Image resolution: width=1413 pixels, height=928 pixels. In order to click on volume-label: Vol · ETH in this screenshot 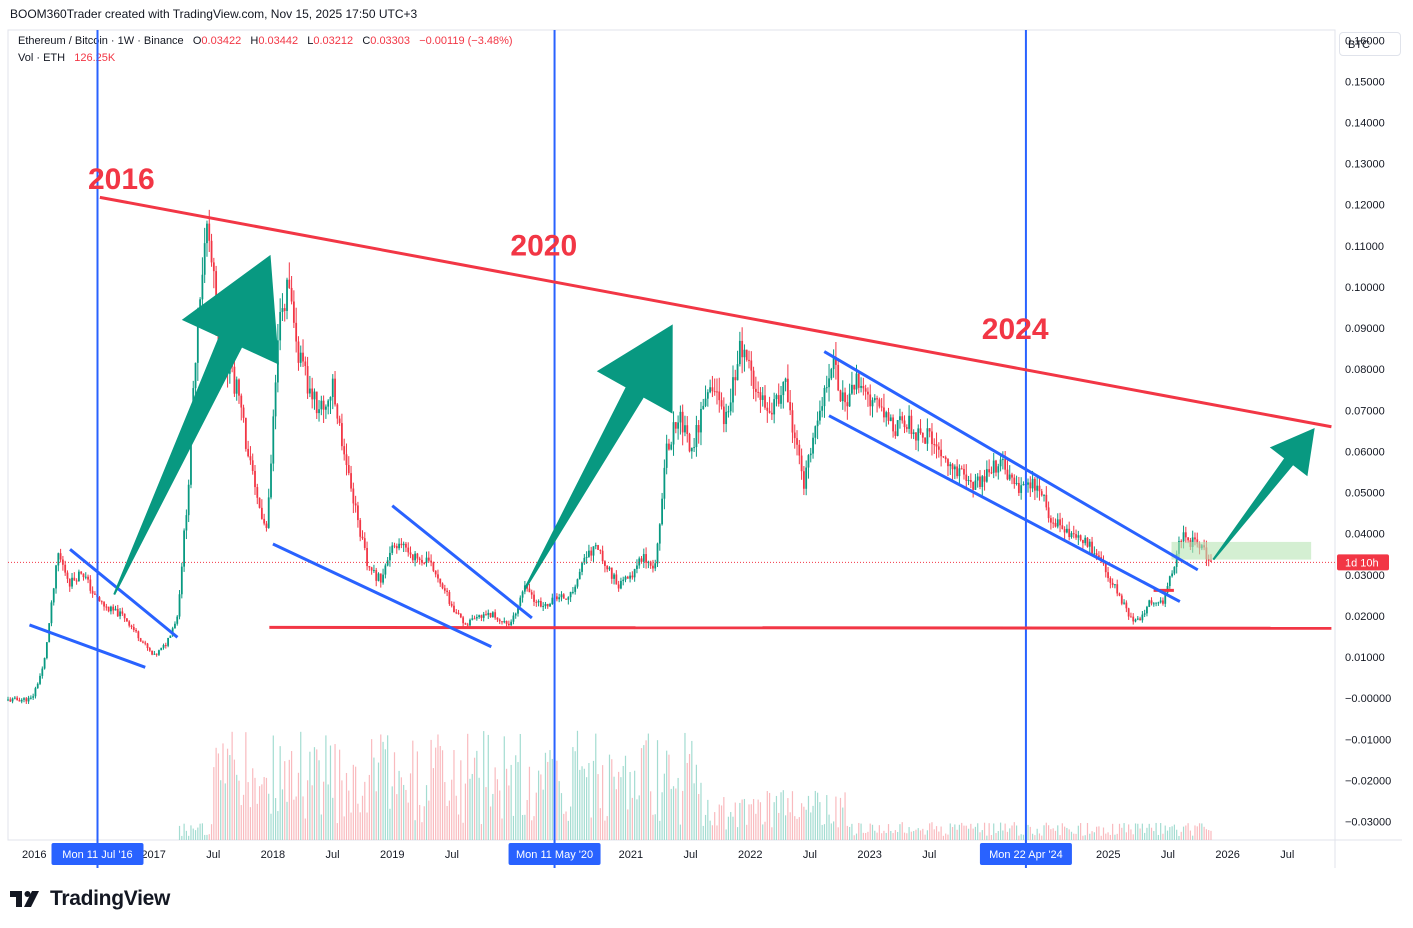, I will do `click(42, 58)`.